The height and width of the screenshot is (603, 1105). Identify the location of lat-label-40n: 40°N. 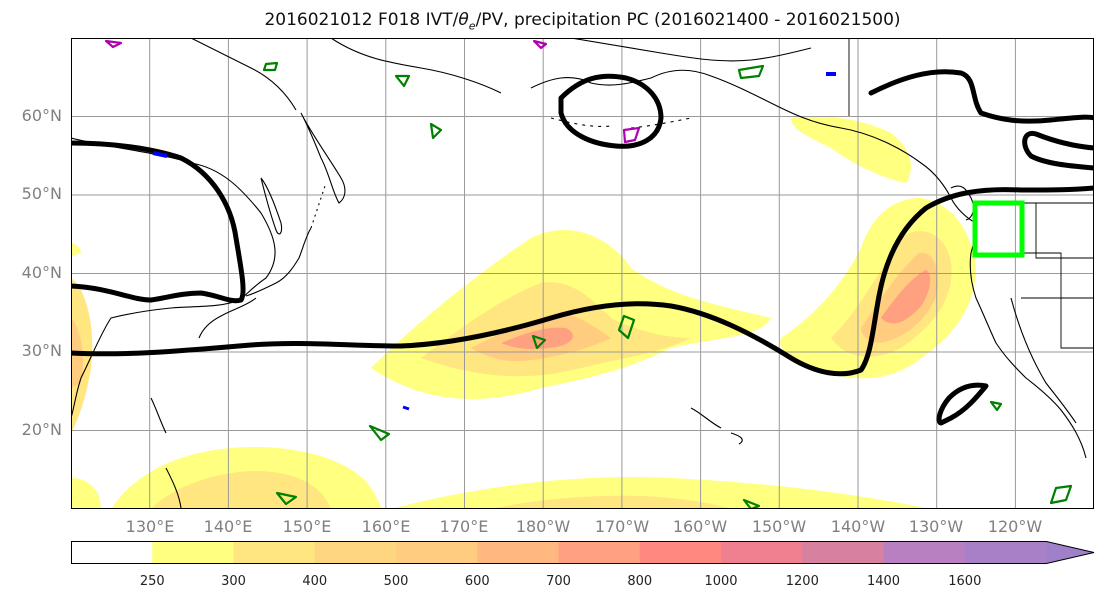
(41, 272).